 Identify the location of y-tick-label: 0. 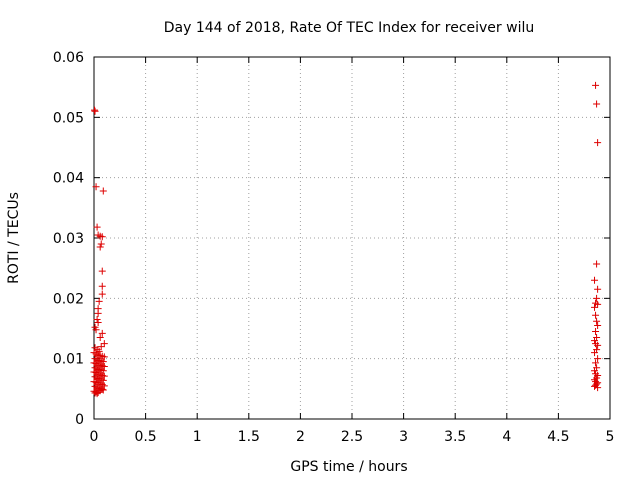
(79, 420).